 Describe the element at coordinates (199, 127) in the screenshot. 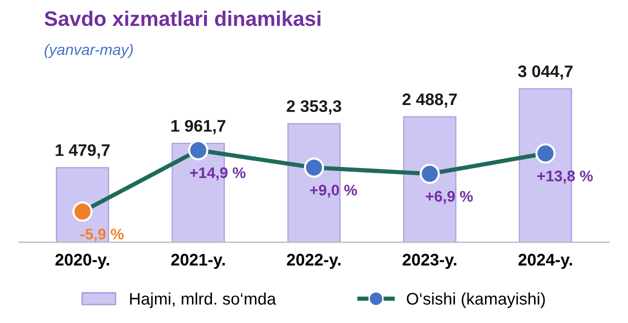

I see `data-label: 1 961,7` at that location.